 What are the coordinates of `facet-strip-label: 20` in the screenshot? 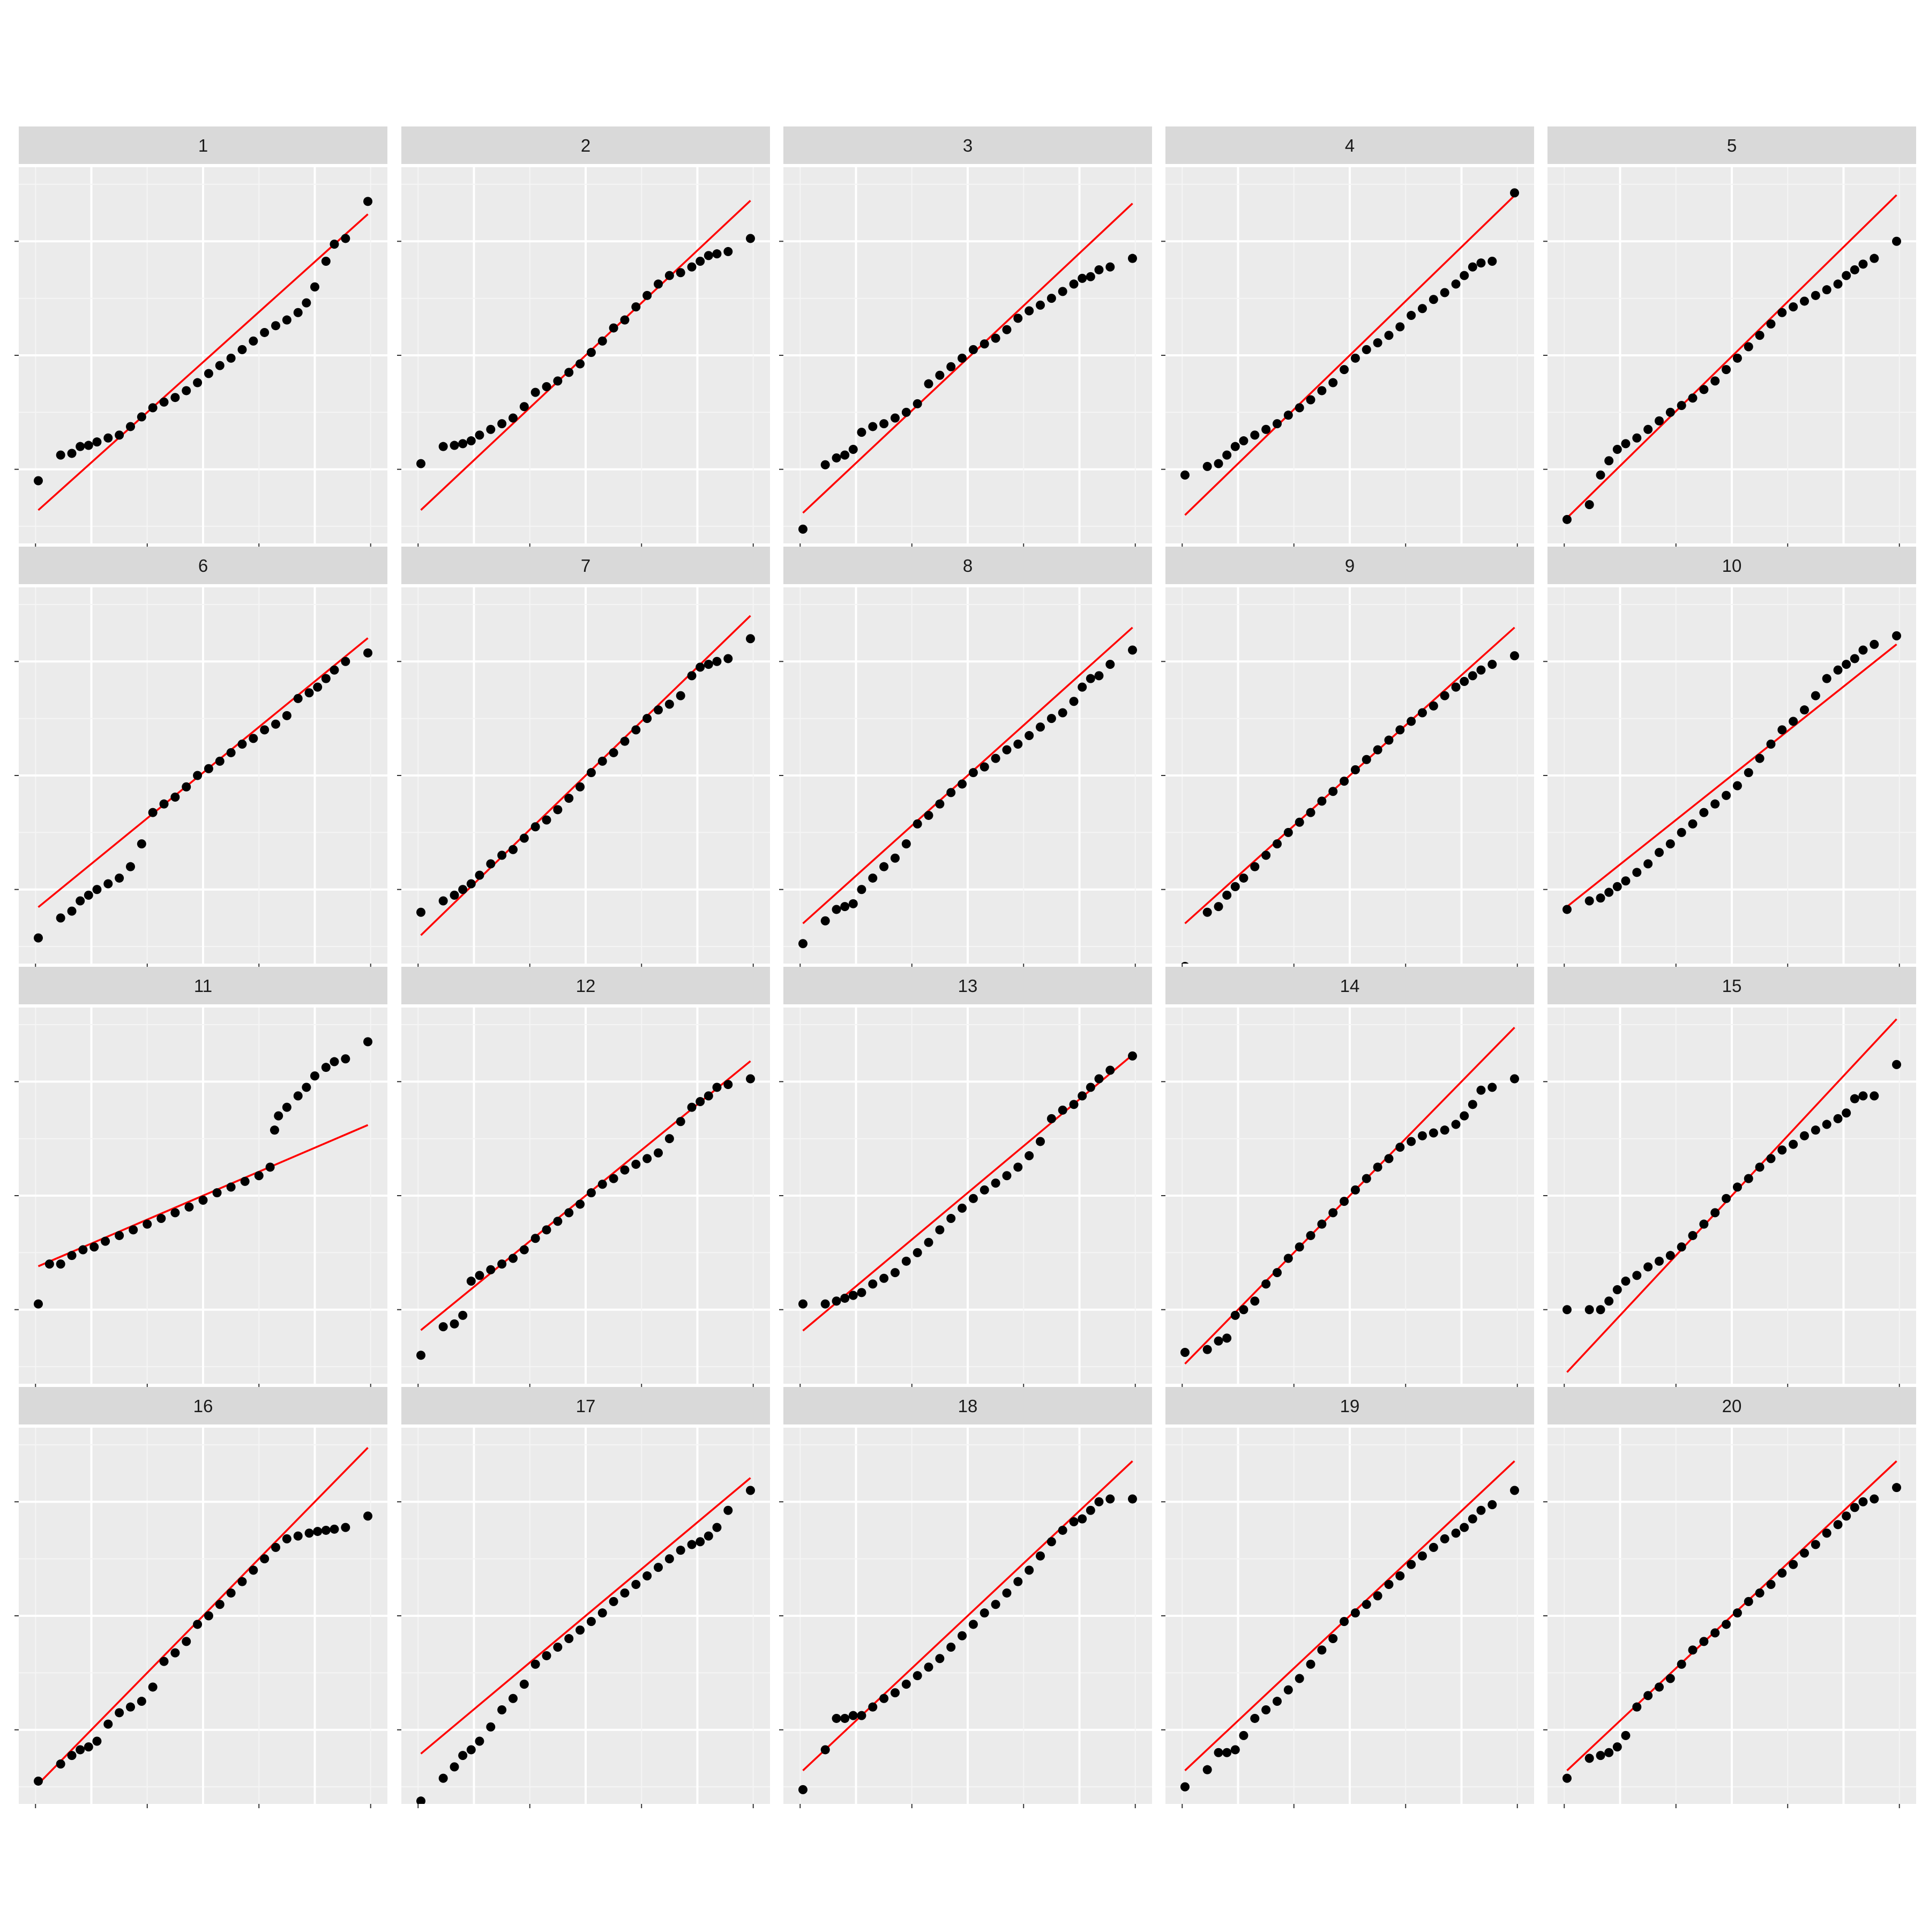 It's located at (1732, 1406).